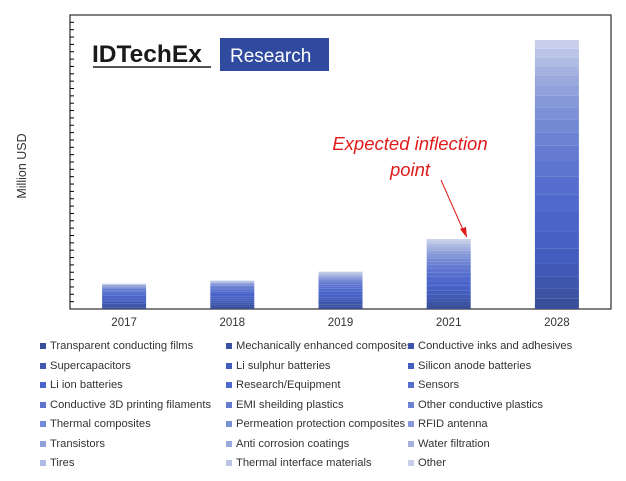 This screenshot has width=626, height=481. I want to click on legend-item: Thermal composites, so click(133, 424).